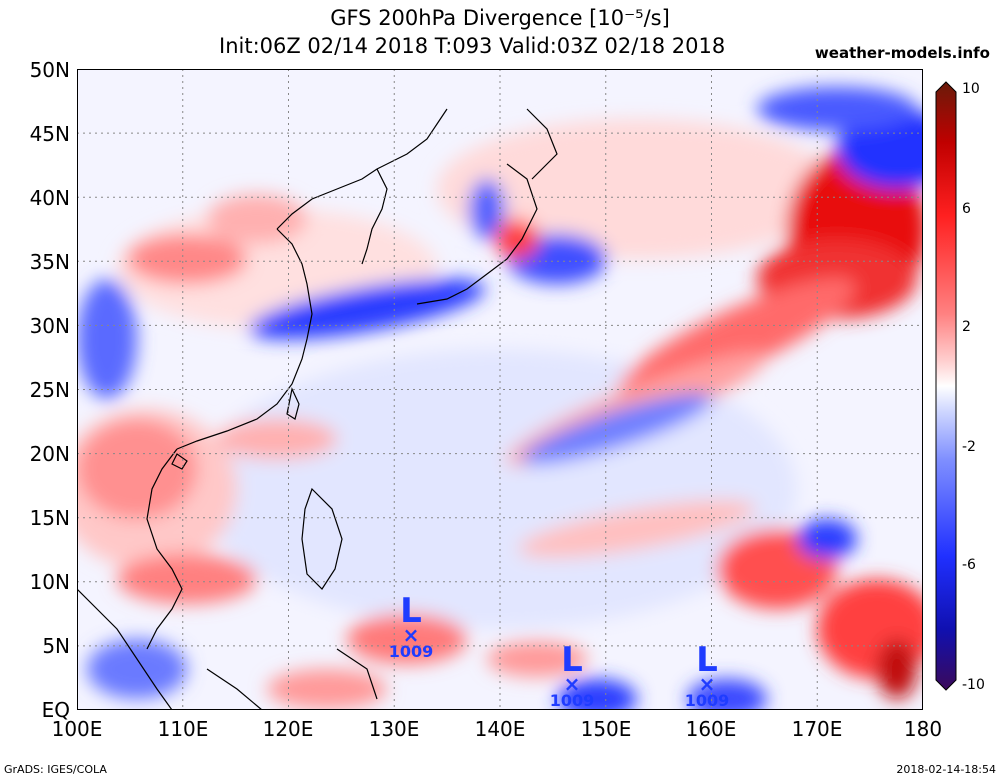  What do you see at coordinates (500, 18) in the screenshot?
I see `map-title: GFS 200hPa Divergence [10⁻⁵/s]` at bounding box center [500, 18].